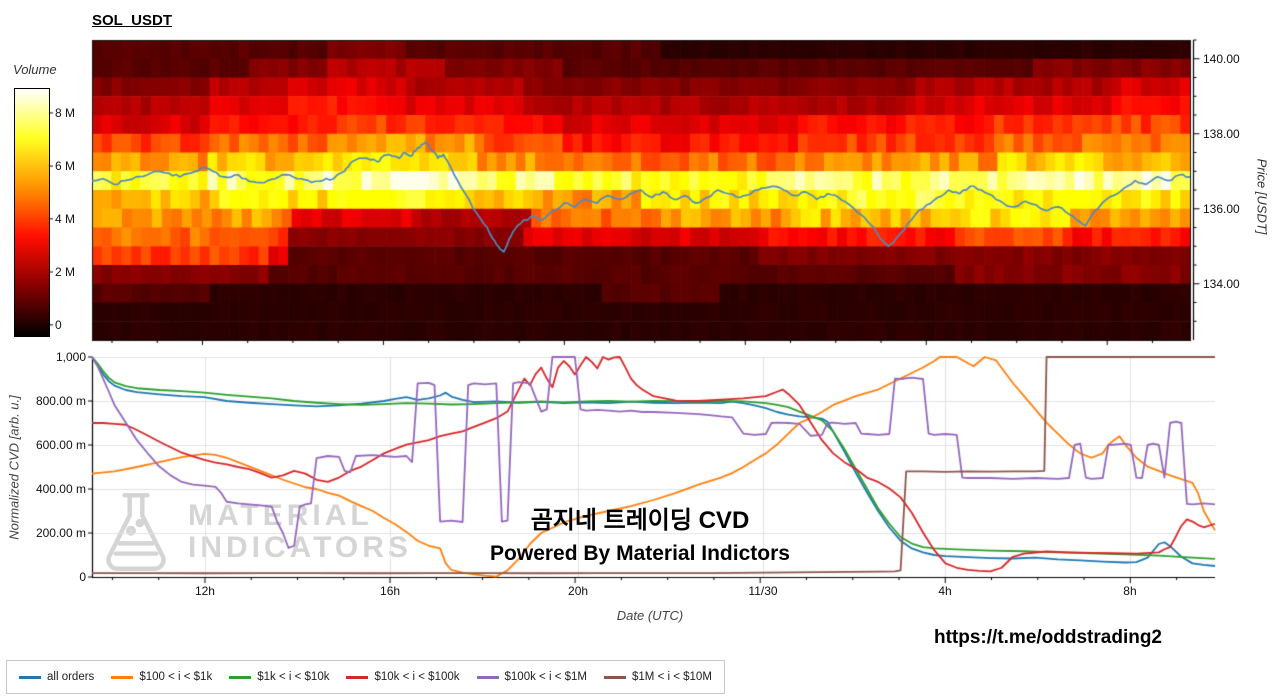 The image size is (1280, 696). What do you see at coordinates (390, 591) in the screenshot?
I see `cvd-x-tick-label: 16h` at bounding box center [390, 591].